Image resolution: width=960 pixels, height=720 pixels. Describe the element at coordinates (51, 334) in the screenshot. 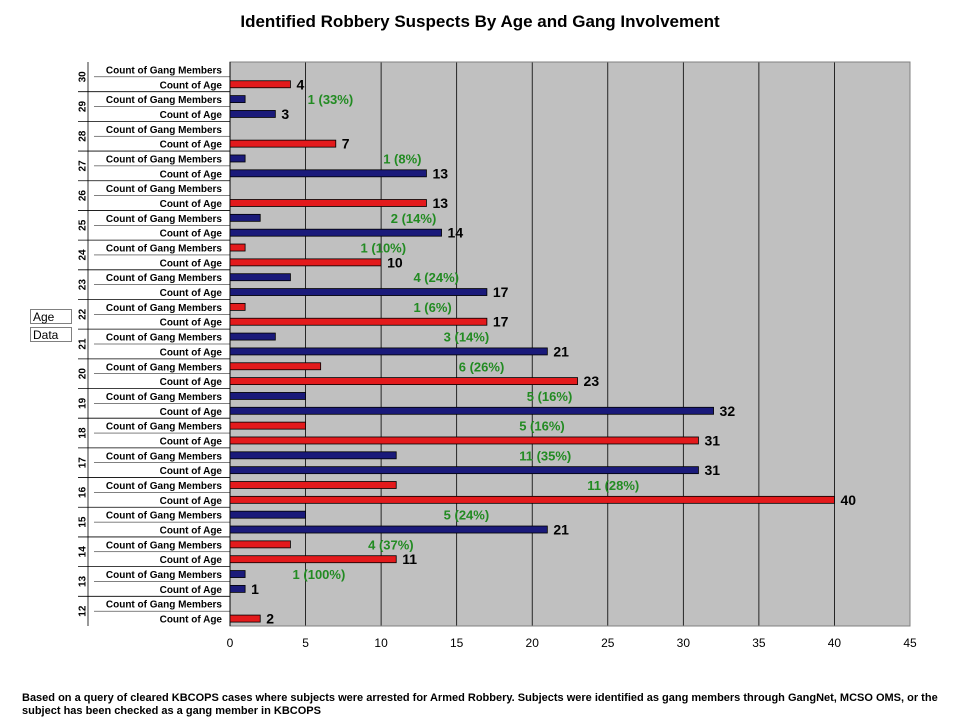

I see `row-field-label-data: Data` at that location.